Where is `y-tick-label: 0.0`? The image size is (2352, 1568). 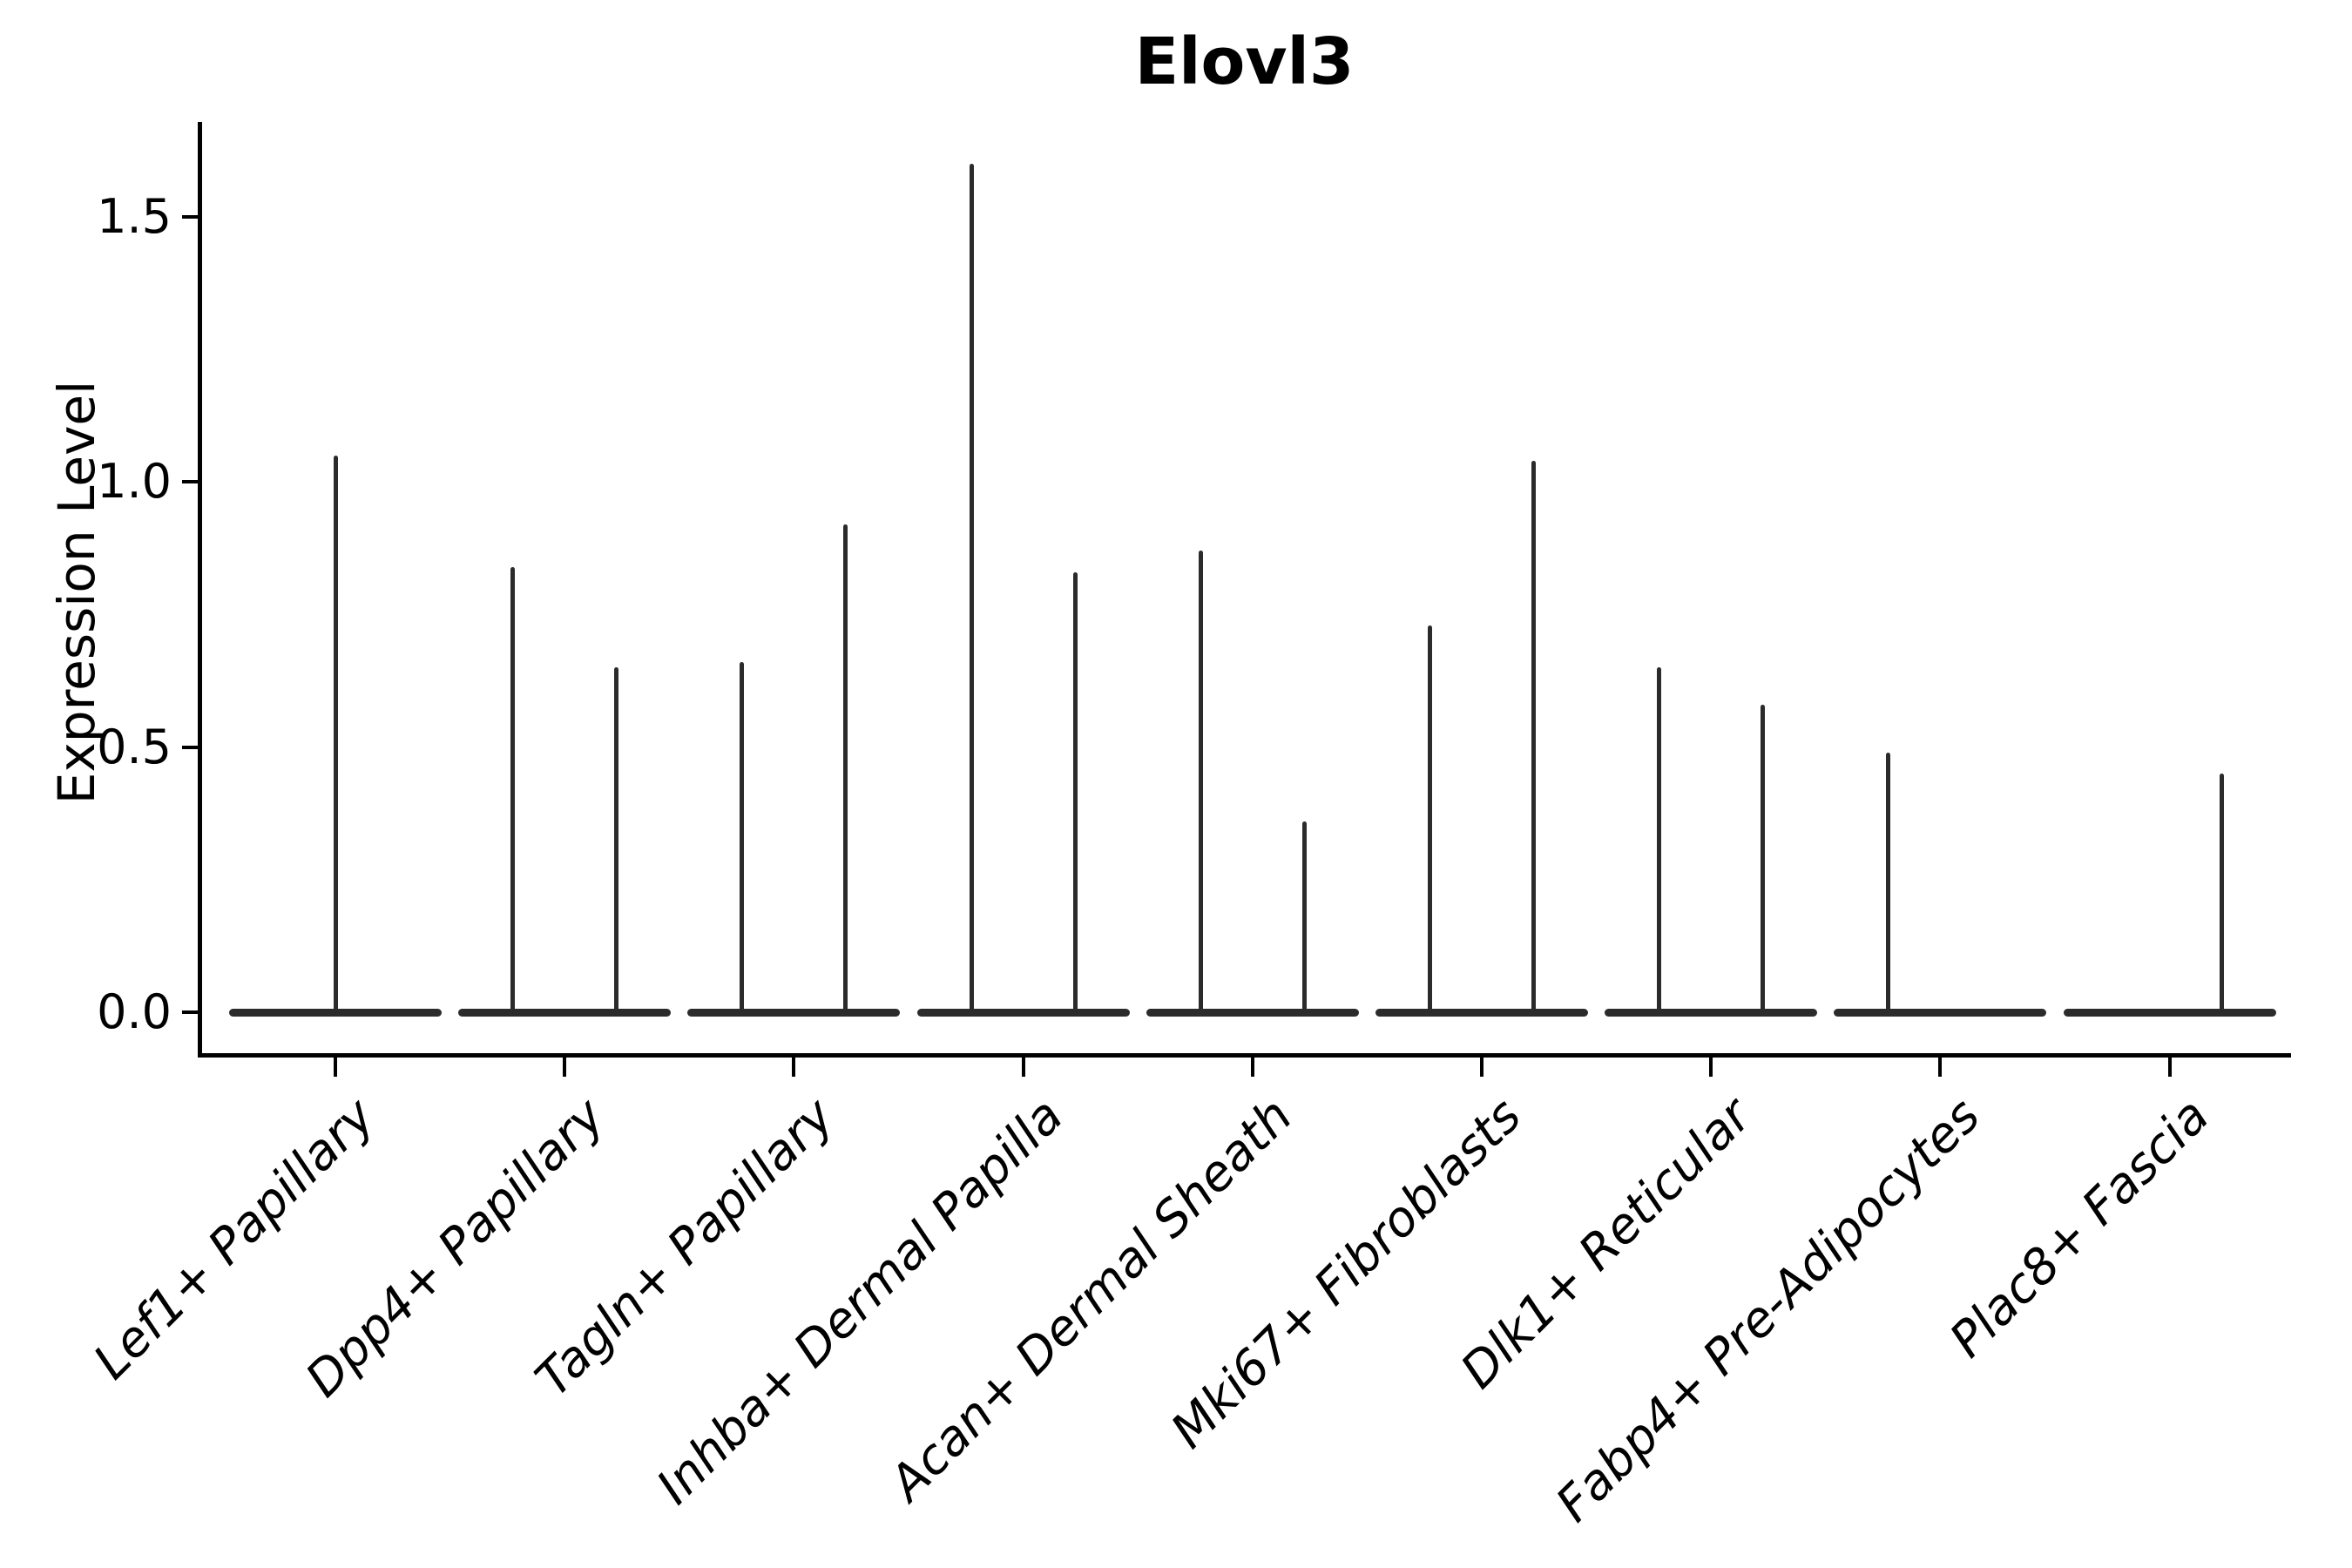
y-tick-label: 0.0 is located at coordinates (134, 1012).